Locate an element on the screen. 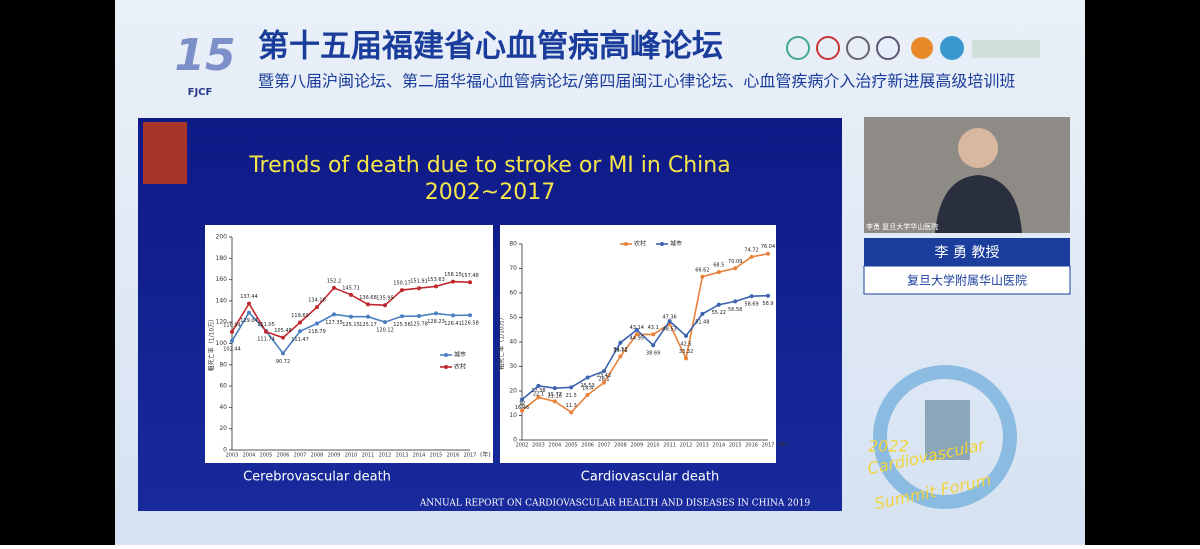 This screenshot has height=549, width=1200. y-tick-label: 20 is located at coordinates (223, 428).